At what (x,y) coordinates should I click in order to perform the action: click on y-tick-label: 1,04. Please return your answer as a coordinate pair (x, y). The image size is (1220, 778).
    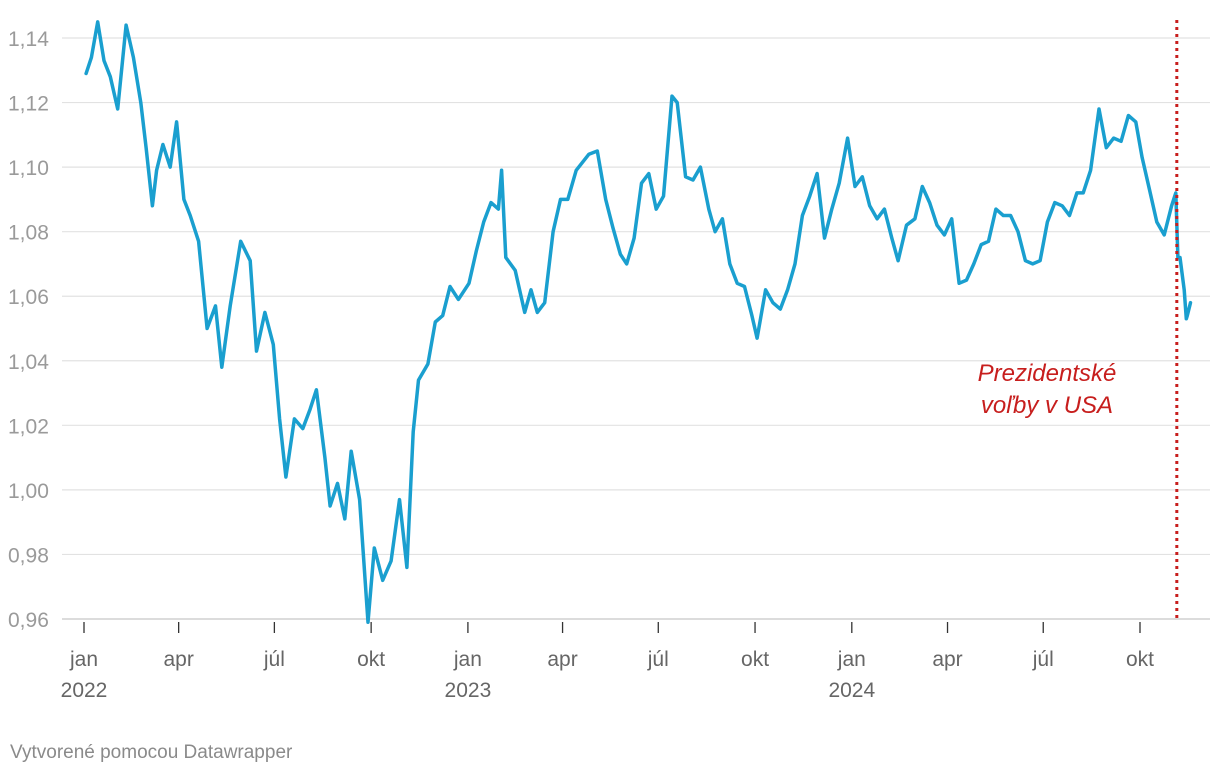
    Looking at the image, I should click on (28, 362).